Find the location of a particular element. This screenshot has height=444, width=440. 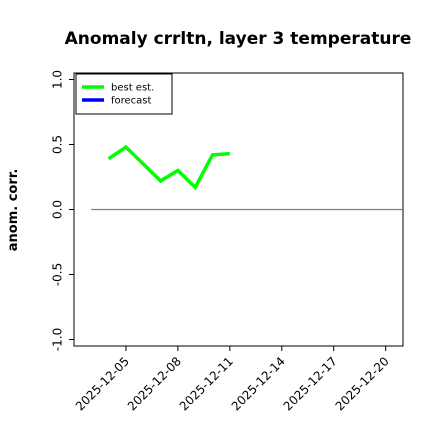

legend-box is located at coordinates (124, 94).